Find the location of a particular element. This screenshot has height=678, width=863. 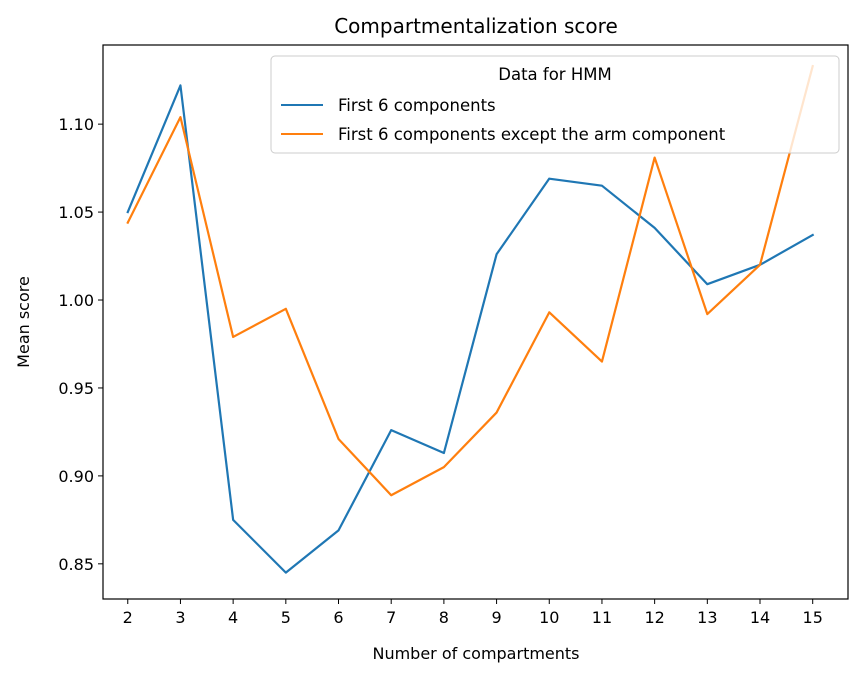

y-axis-title: Mean score is located at coordinates (23, 322).